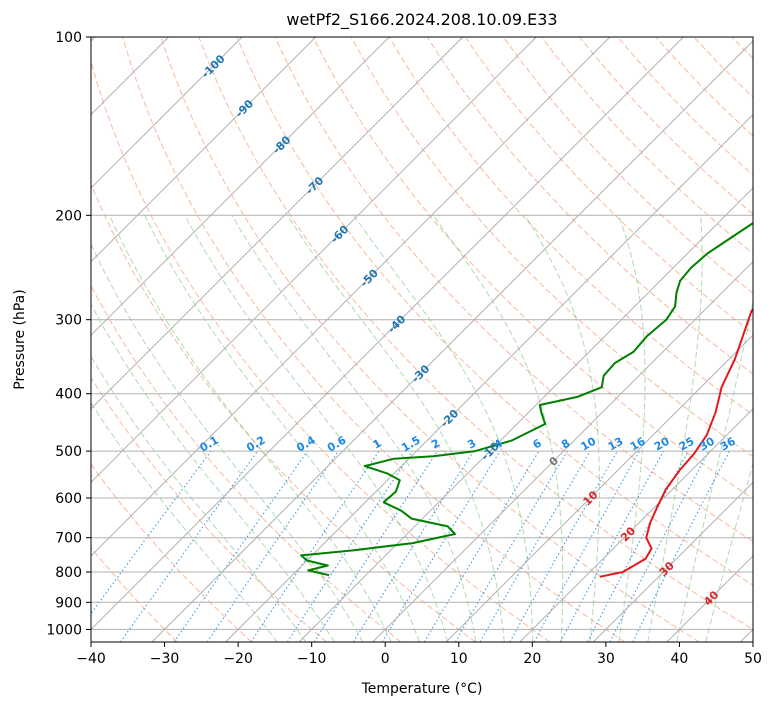  What do you see at coordinates (165, 659) in the screenshot?
I see `x-tick-label: −30` at bounding box center [165, 659].